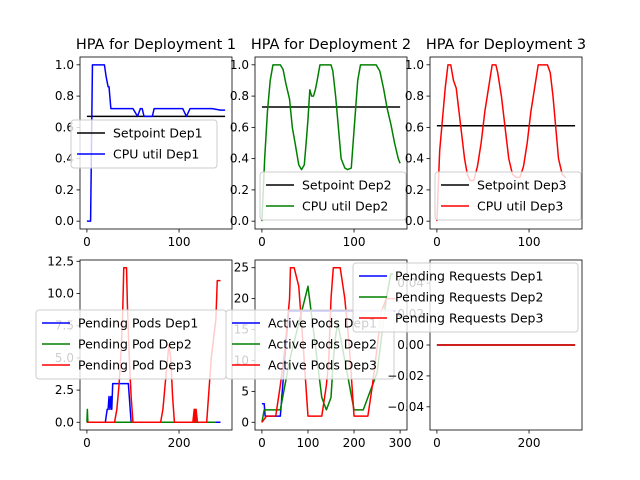 Image resolution: width=640 pixels, height=480 pixels. I want to click on legend-label: Pending Pod Dep2, so click(135, 344).